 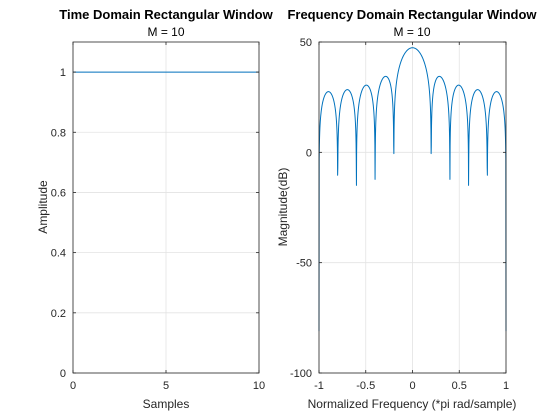 What do you see at coordinates (301, 374) in the screenshot?
I see `freq-ytick-label: -100` at bounding box center [301, 374].